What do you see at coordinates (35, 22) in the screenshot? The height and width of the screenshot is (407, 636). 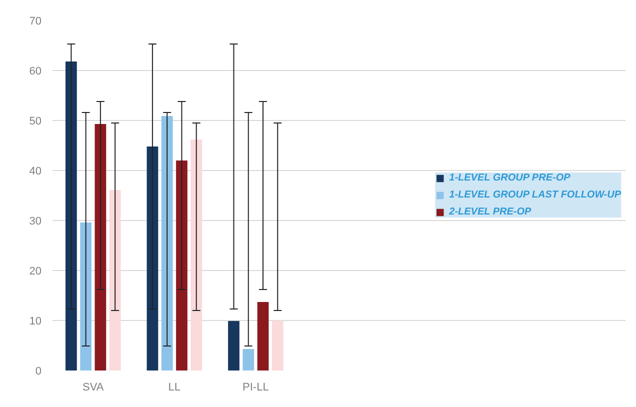 I see `y-tick-label: 70` at bounding box center [35, 22].